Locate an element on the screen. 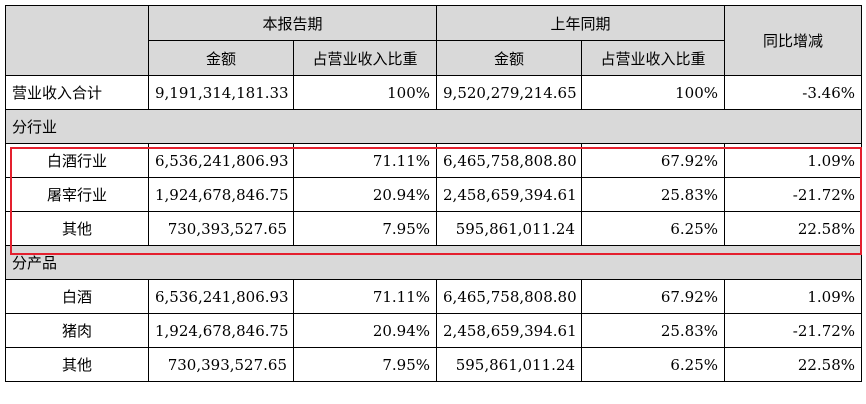 This screenshot has width=866, height=404. section-title-product: 分产品 is located at coordinates (433, 262).